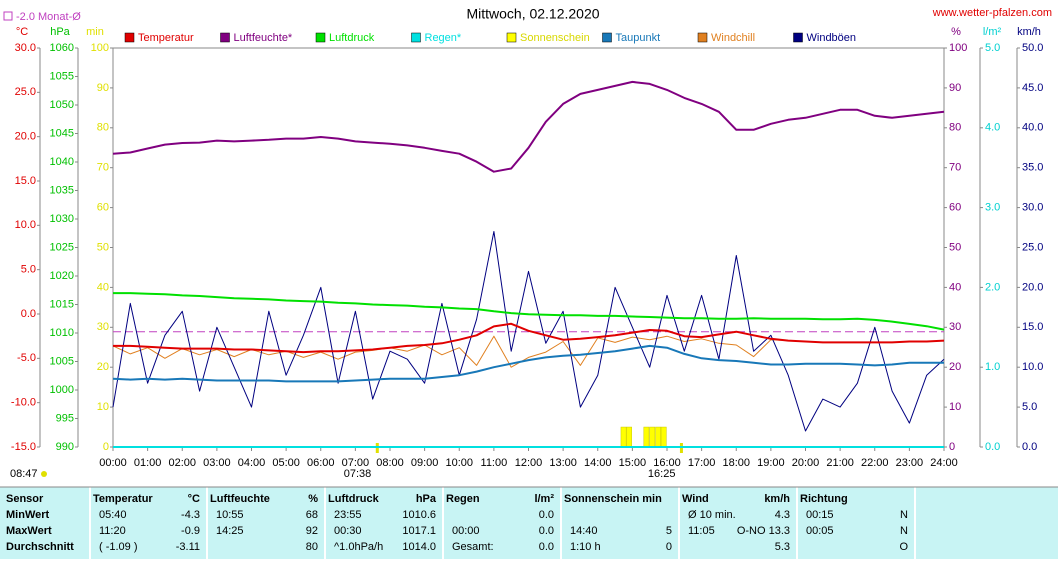  Describe the element at coordinates (782, 547) in the screenshot. I see `table-cell: 5.3` at that location.